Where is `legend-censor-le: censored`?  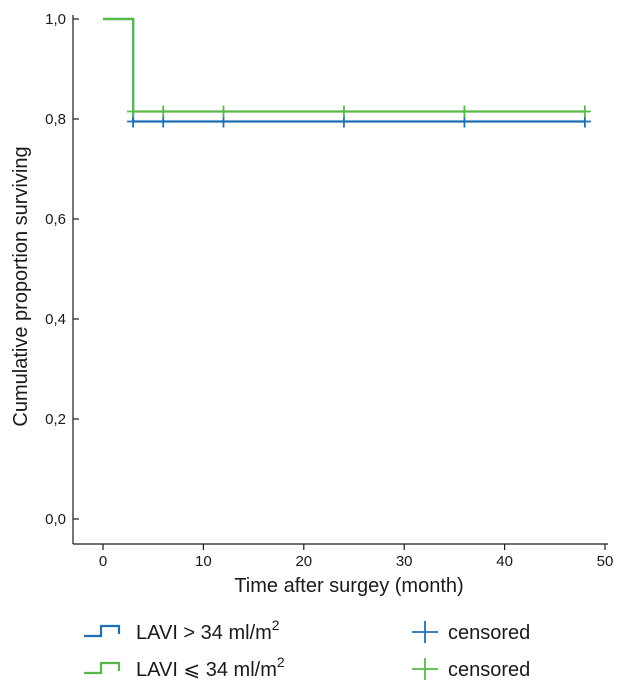 legend-censor-le: censored is located at coordinates (471, 669).